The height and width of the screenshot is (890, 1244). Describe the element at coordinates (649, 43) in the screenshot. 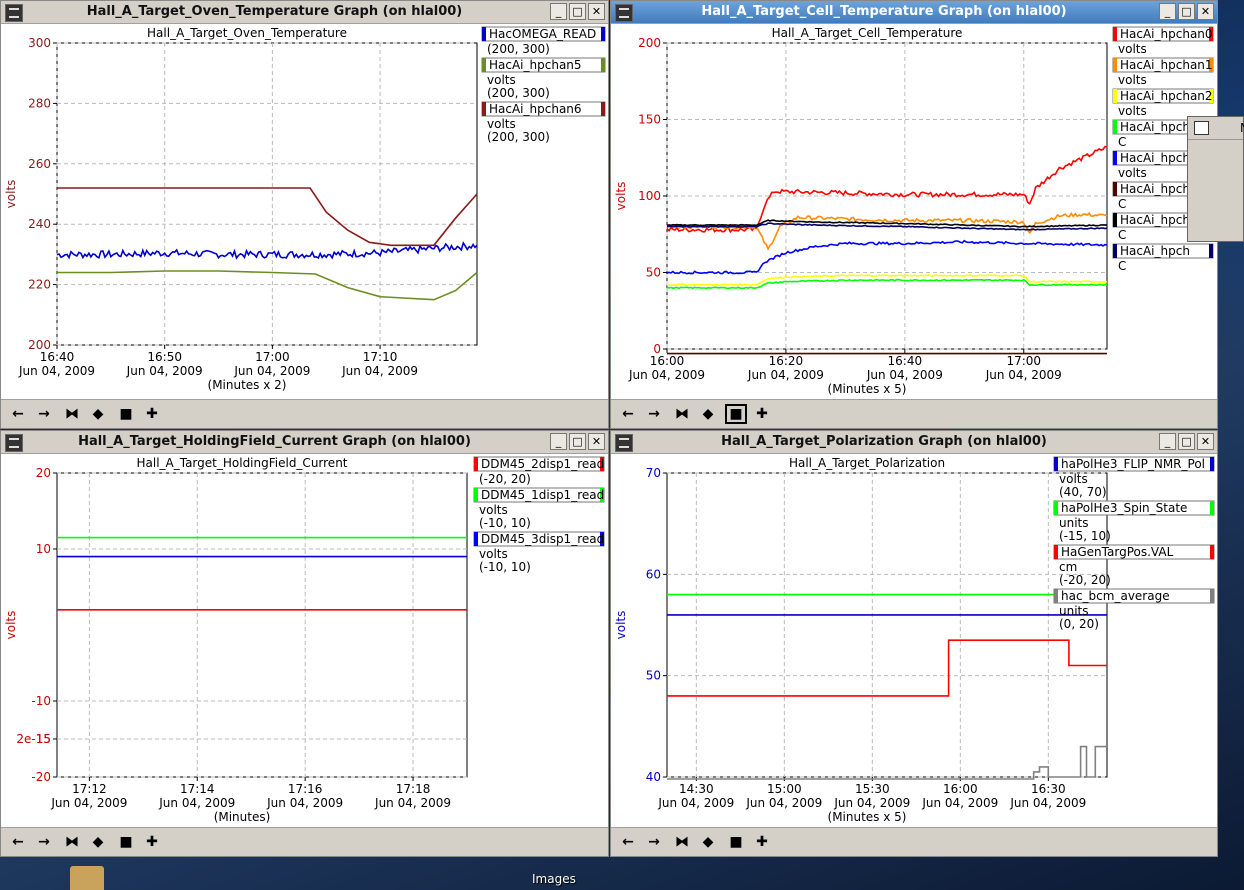

I see `y-tick-label: 200` at that location.